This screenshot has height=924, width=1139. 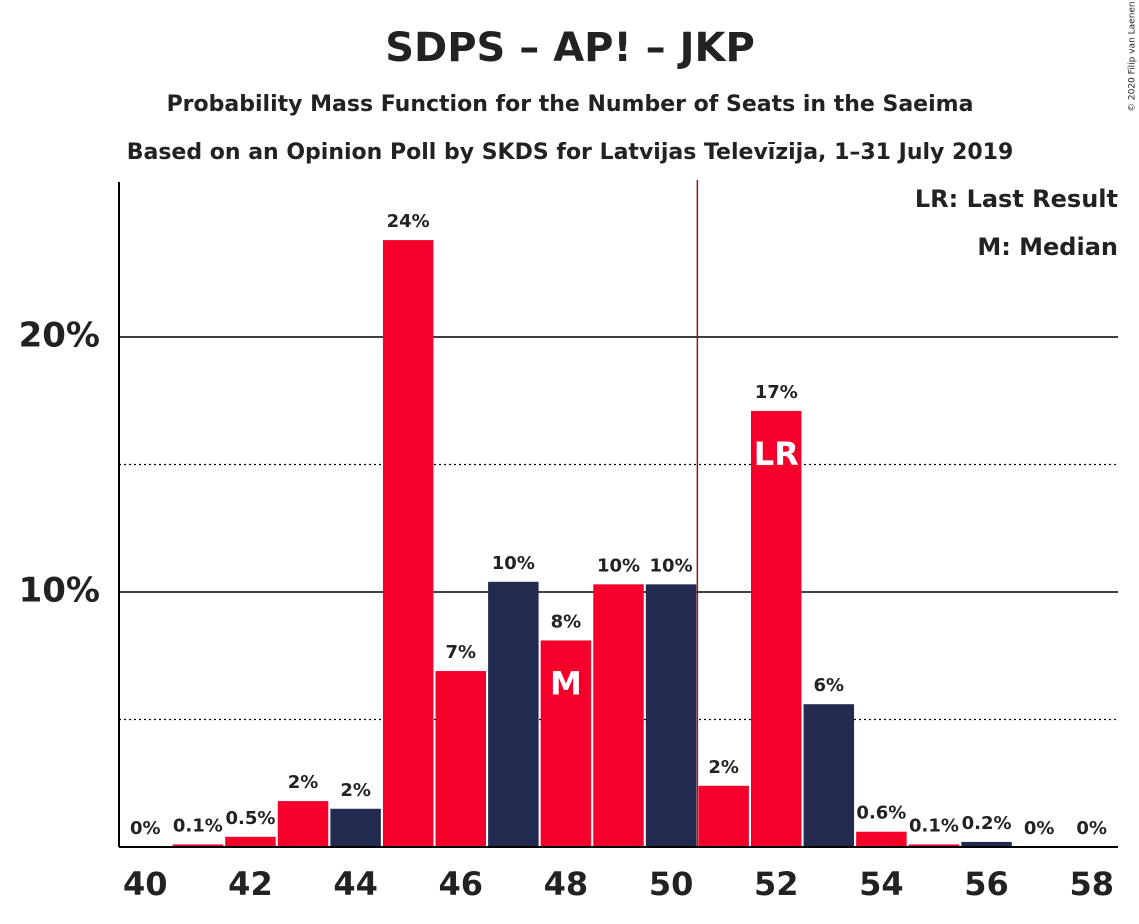 What do you see at coordinates (355, 884) in the screenshot?
I see `x-tick-label: 44` at bounding box center [355, 884].